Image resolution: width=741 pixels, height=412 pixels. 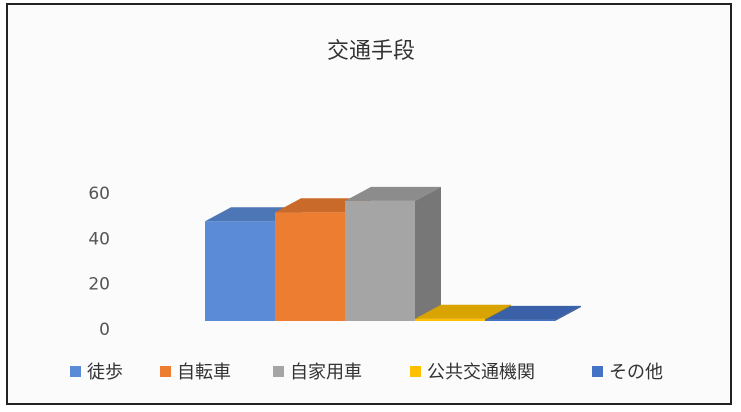 I want to click on legend-item: 徒歩, so click(x=96, y=372).